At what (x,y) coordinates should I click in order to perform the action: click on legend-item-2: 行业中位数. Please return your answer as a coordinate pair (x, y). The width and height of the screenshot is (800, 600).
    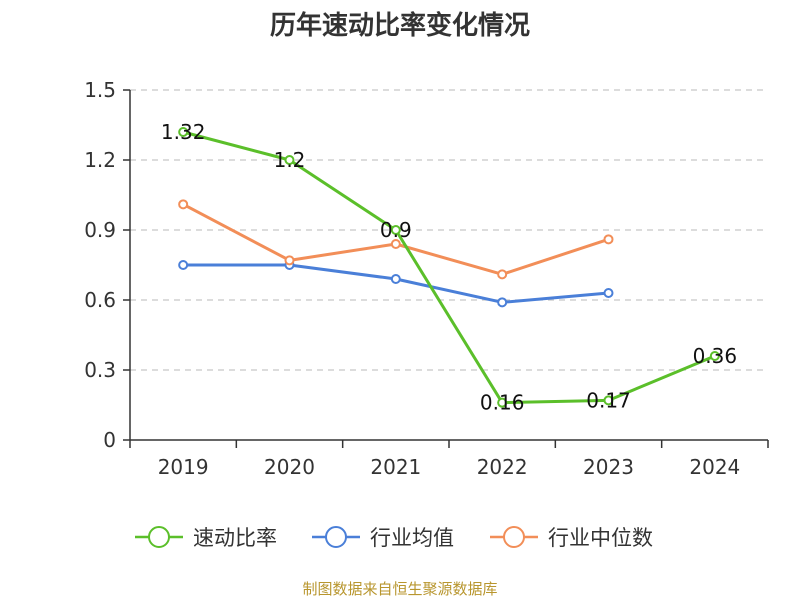
    Looking at the image, I should click on (571, 538).